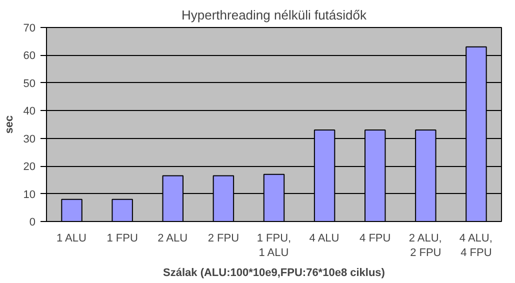  I want to click on x-tick-label: 4 ALU, so click(324, 238).